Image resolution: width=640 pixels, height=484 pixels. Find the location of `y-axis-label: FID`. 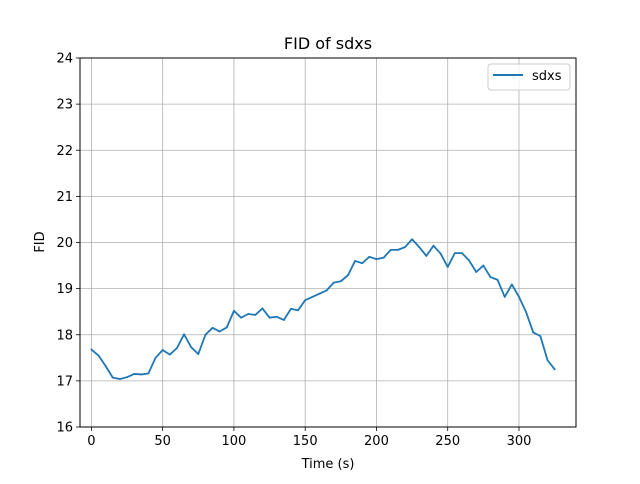

y-axis-label: FID is located at coordinates (40, 241).